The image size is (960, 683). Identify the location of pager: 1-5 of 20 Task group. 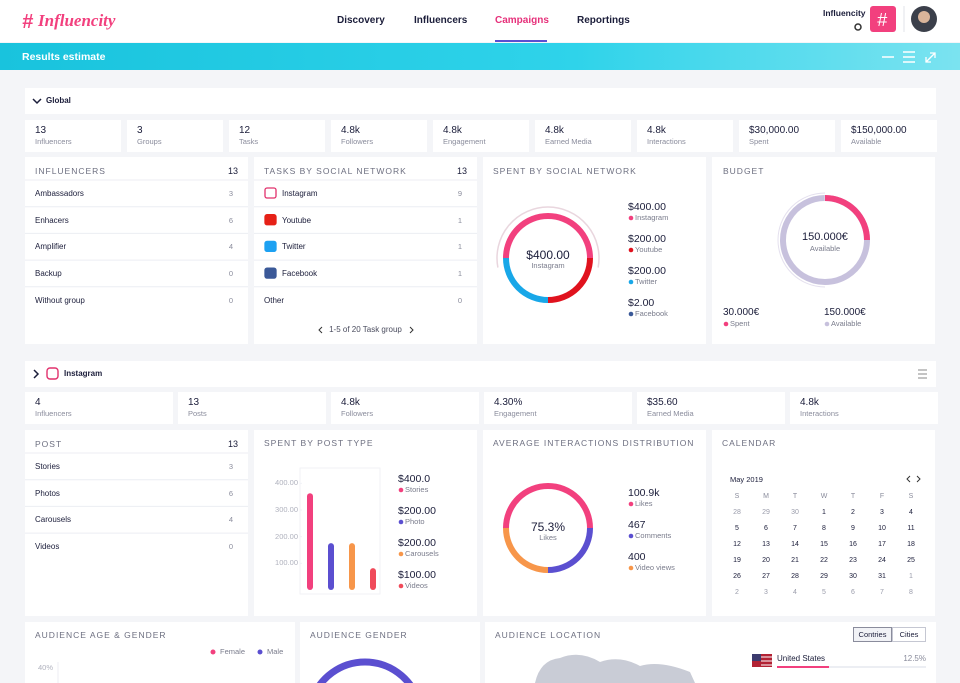
(365, 329).